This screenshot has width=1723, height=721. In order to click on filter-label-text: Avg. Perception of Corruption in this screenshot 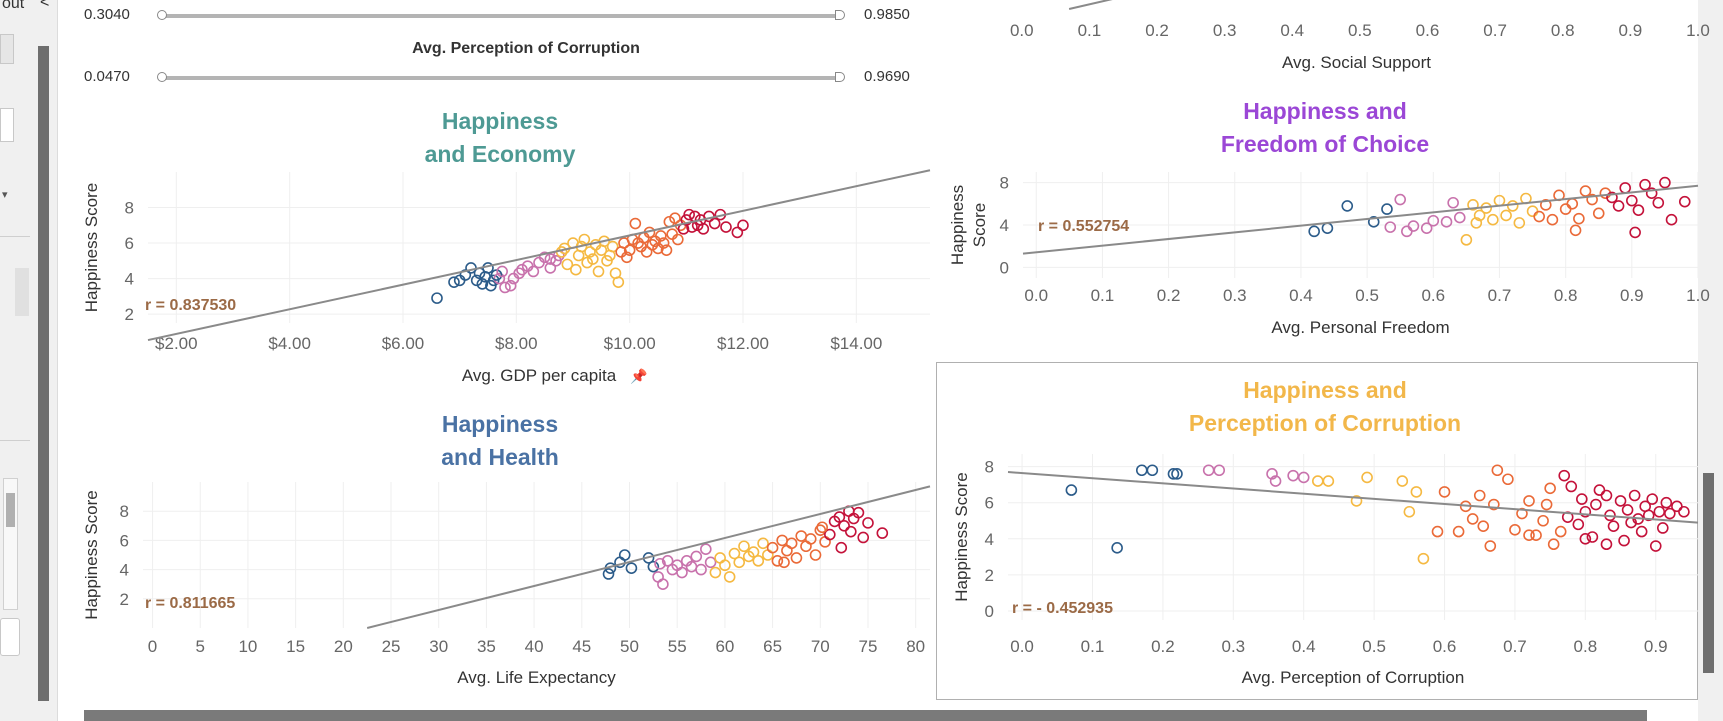, I will do `click(526, 48)`.